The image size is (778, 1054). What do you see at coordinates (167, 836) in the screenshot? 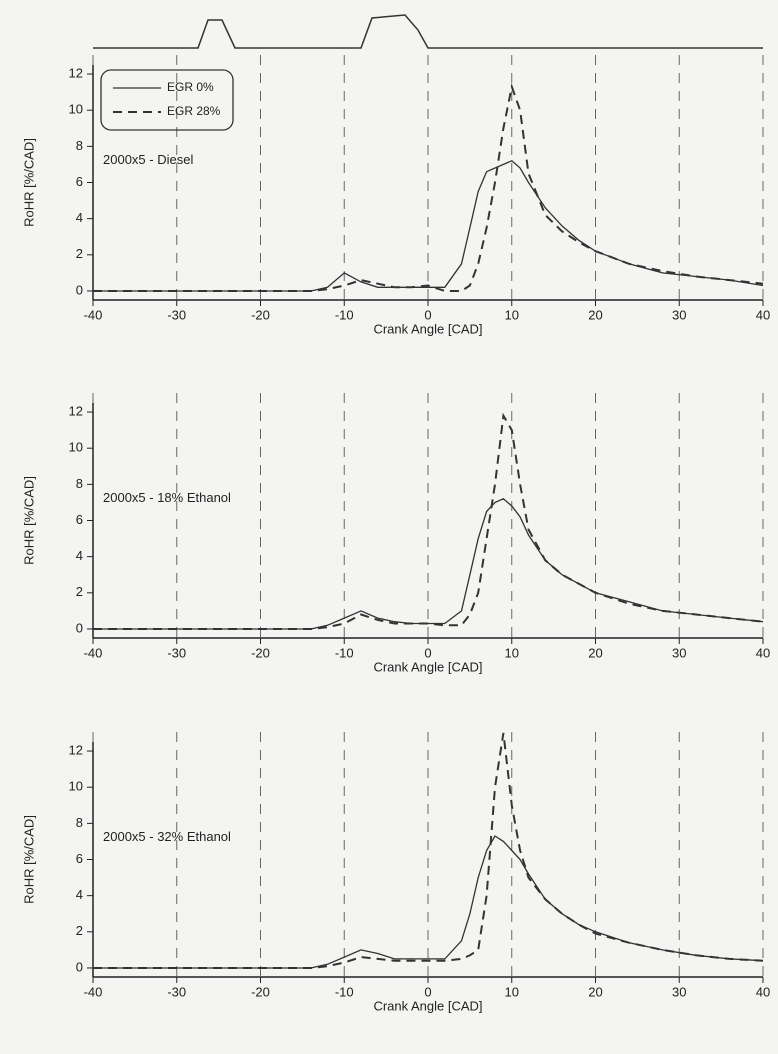
I see `annotation: 2000x5 - 32% Ethanol` at bounding box center [167, 836].